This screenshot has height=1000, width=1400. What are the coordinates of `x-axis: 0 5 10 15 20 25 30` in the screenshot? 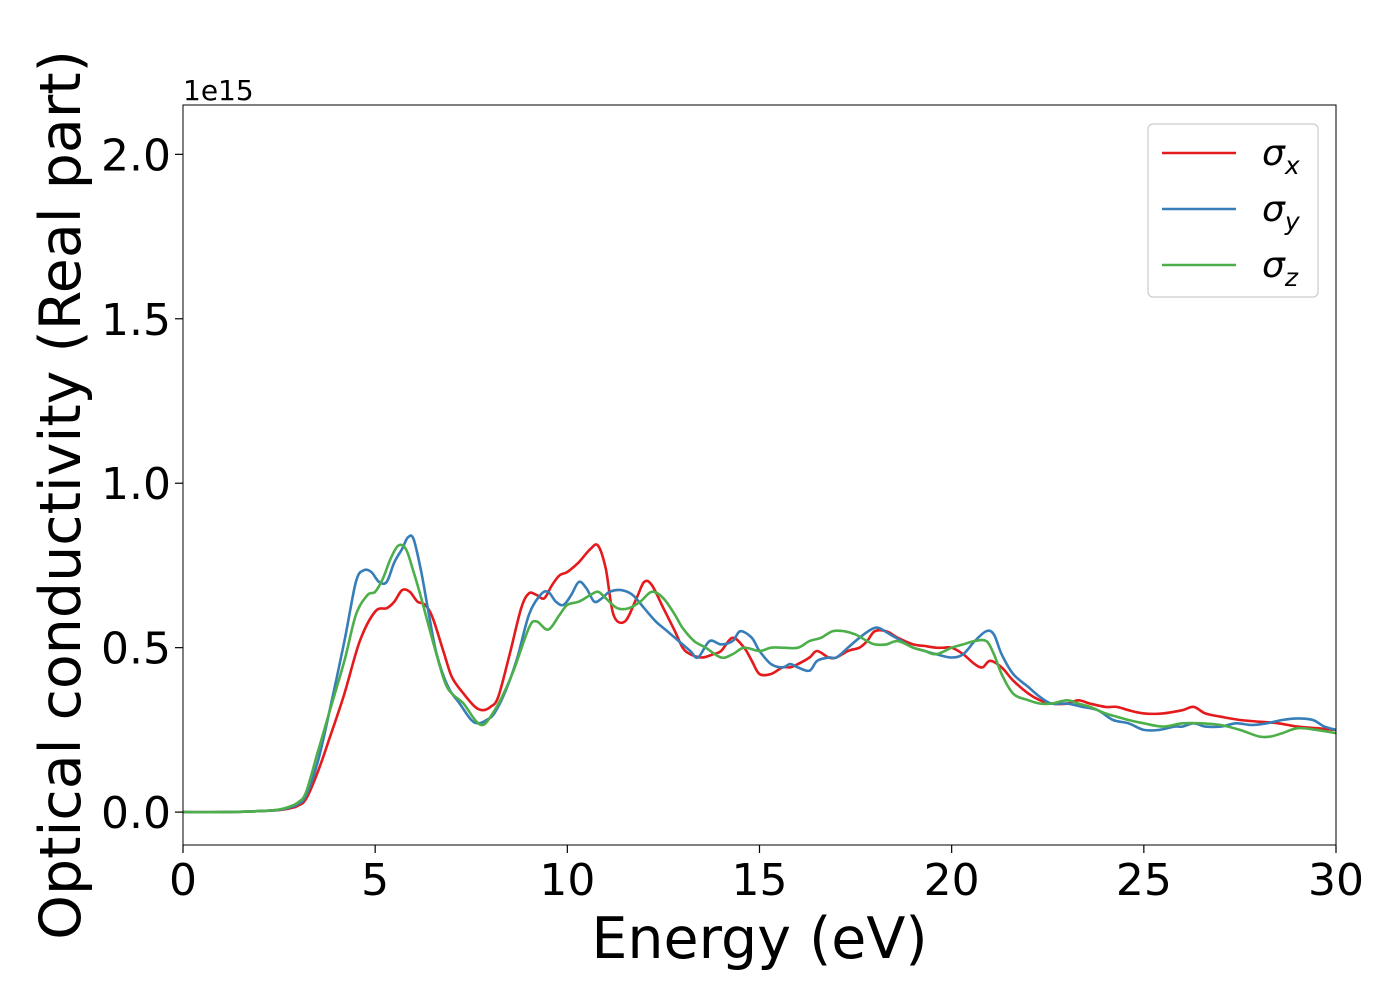 It's located at (766, 875).